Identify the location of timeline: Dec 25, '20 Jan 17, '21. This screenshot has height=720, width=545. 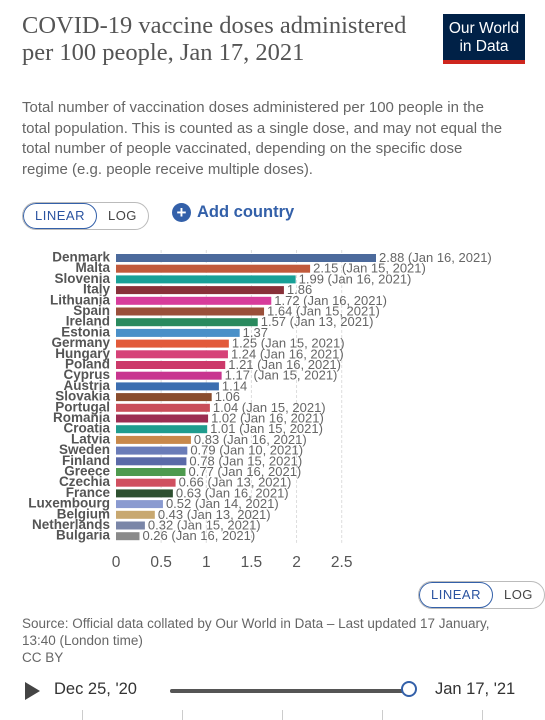
(277, 691).